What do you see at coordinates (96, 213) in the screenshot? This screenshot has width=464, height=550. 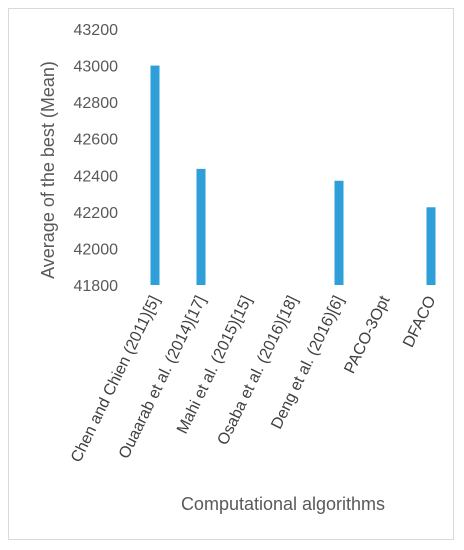 I see `y-tick-label: 42200` at bounding box center [96, 213].